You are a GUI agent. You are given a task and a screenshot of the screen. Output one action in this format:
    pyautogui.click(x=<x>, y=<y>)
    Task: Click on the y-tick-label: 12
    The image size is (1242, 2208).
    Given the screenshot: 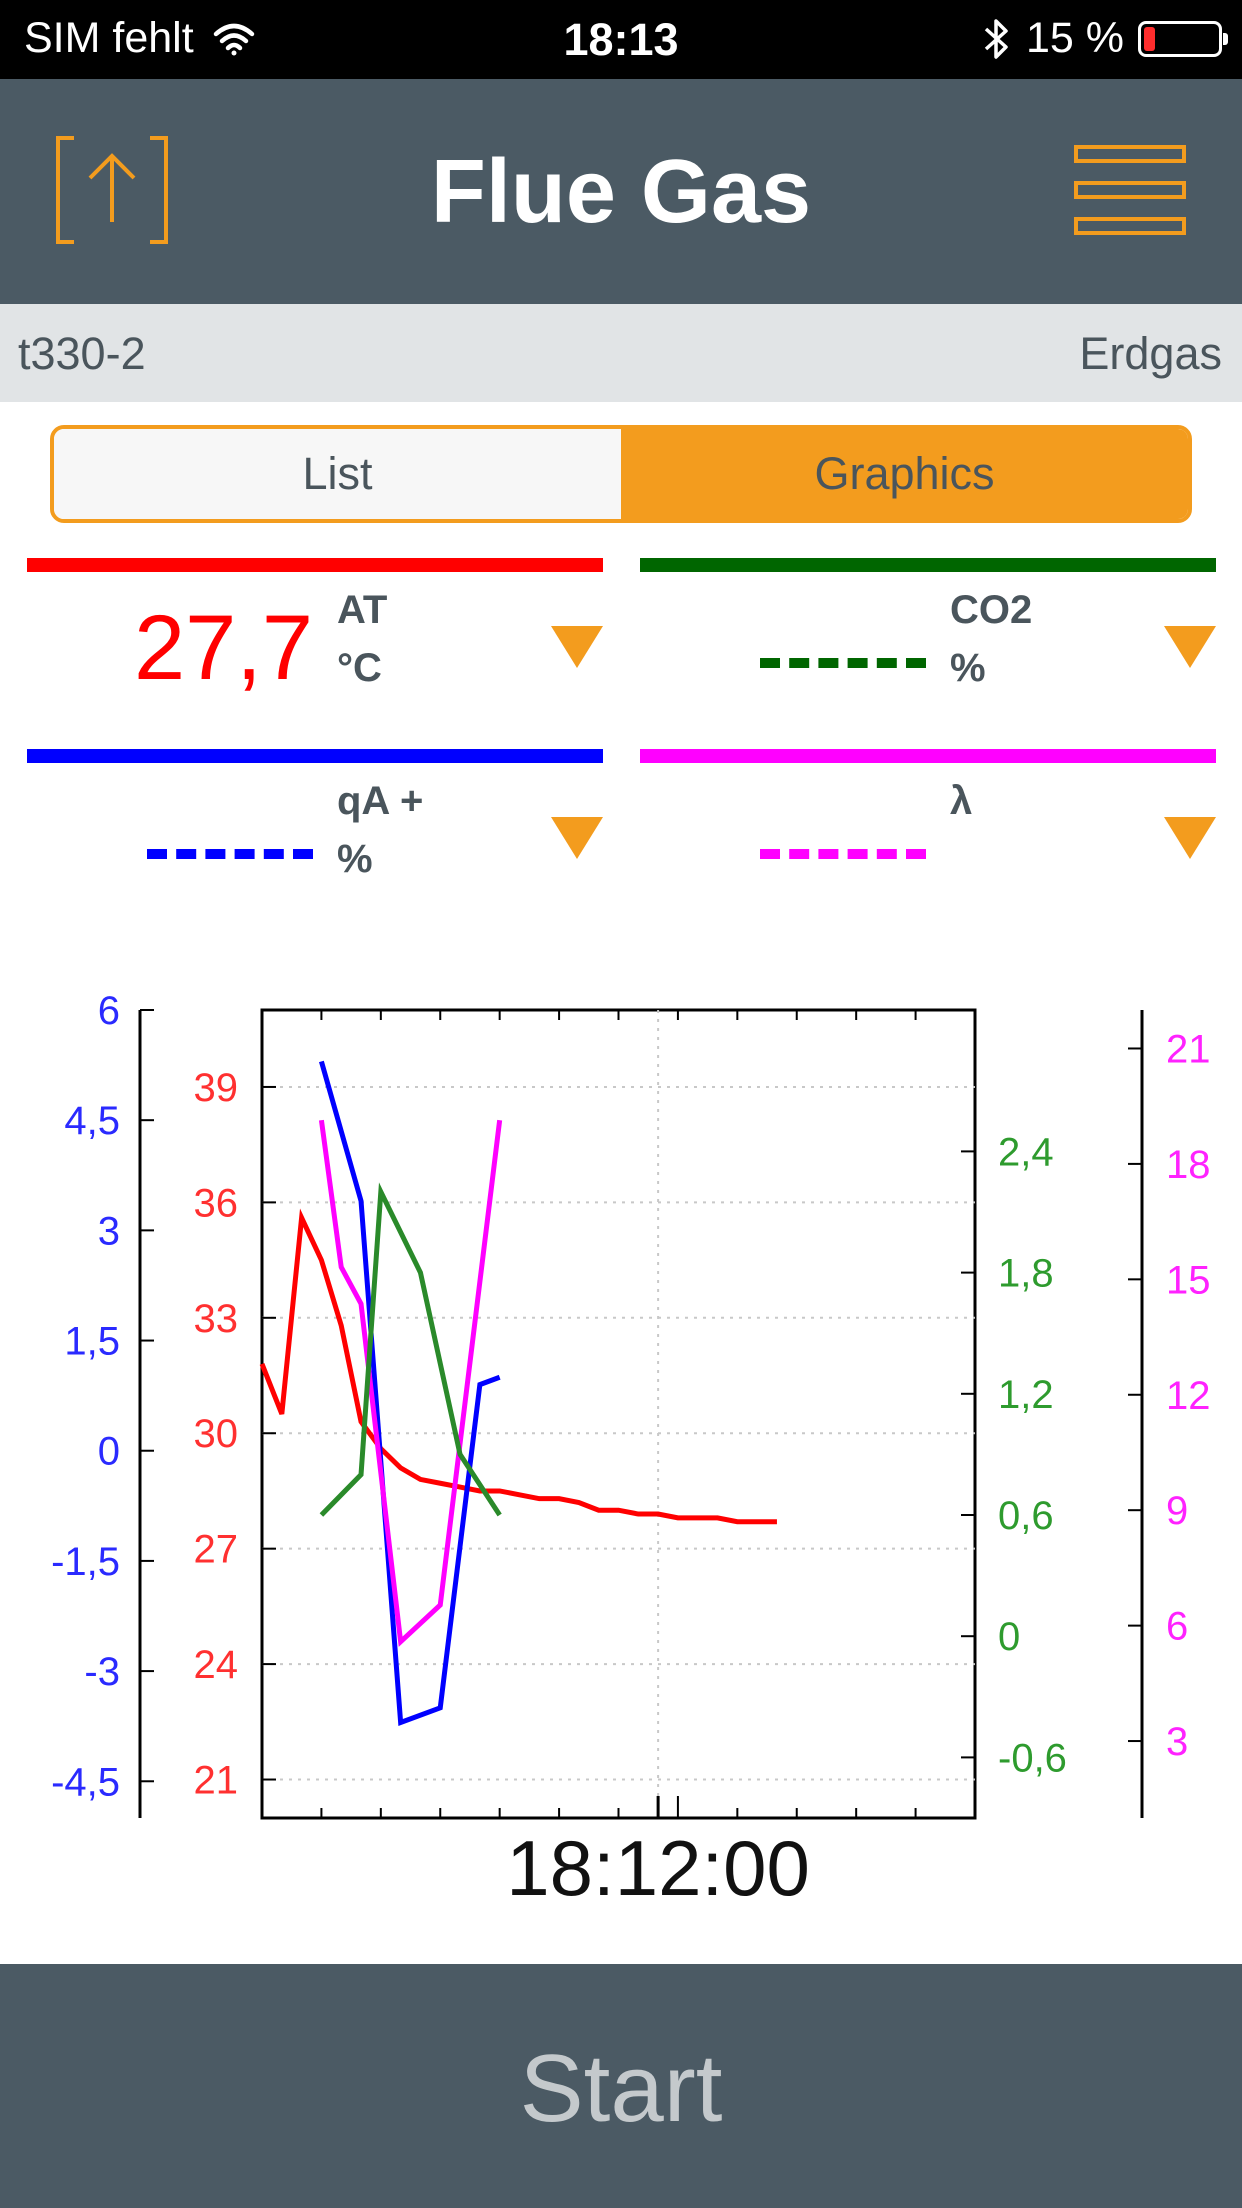 What is the action you would take?
    pyautogui.click(x=1188, y=1396)
    